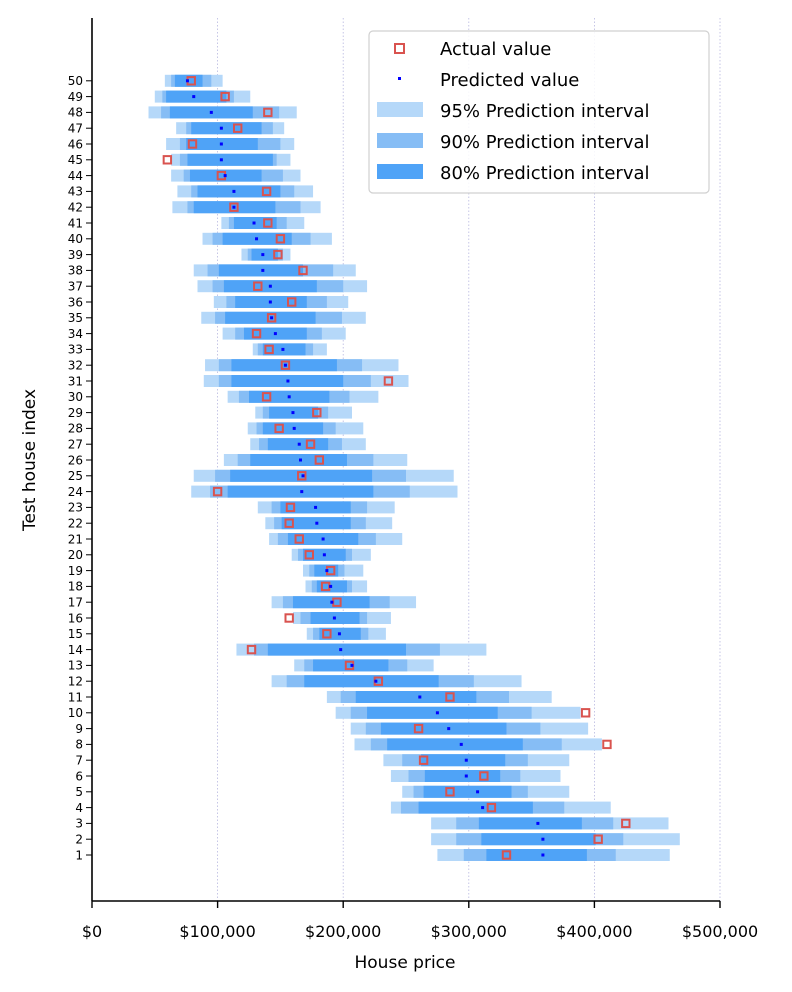 Image resolution: width=792 pixels, height=992 pixels. What do you see at coordinates (75, 81) in the screenshot?
I see `y-tick-label: 50` at bounding box center [75, 81].